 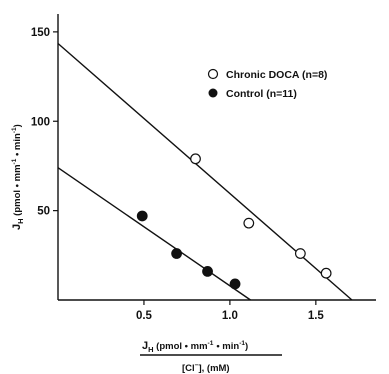 What do you see at coordinates (316, 316) in the screenshot?
I see `x-tick-label: 1.5` at bounding box center [316, 316].